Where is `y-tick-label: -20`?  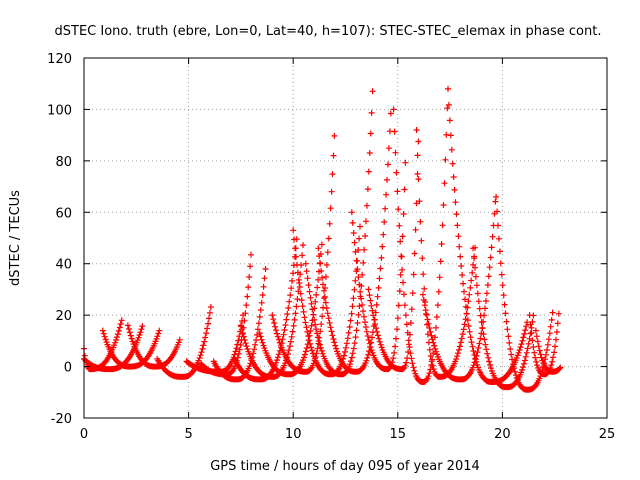 y-tick-label: -20 is located at coordinates (61, 419).